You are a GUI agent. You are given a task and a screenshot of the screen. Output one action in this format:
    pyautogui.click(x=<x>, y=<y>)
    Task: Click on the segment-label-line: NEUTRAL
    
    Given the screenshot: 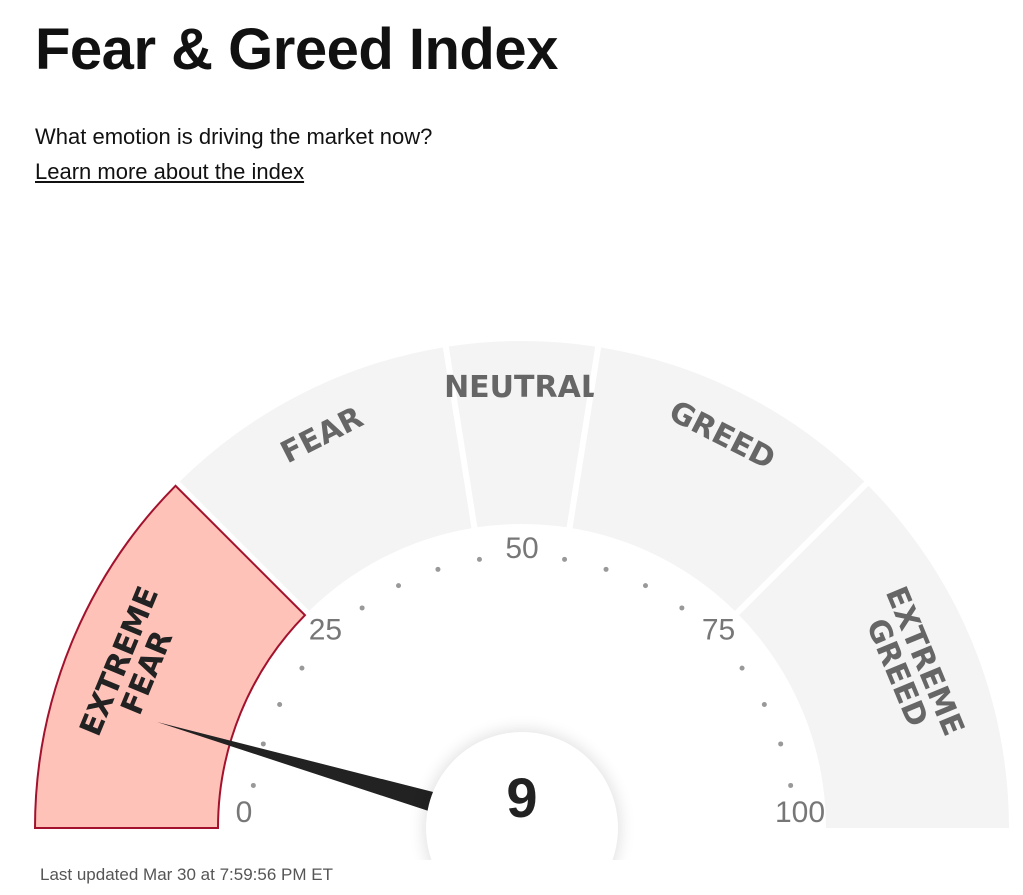 What is the action you would take?
    pyautogui.click(x=522, y=387)
    